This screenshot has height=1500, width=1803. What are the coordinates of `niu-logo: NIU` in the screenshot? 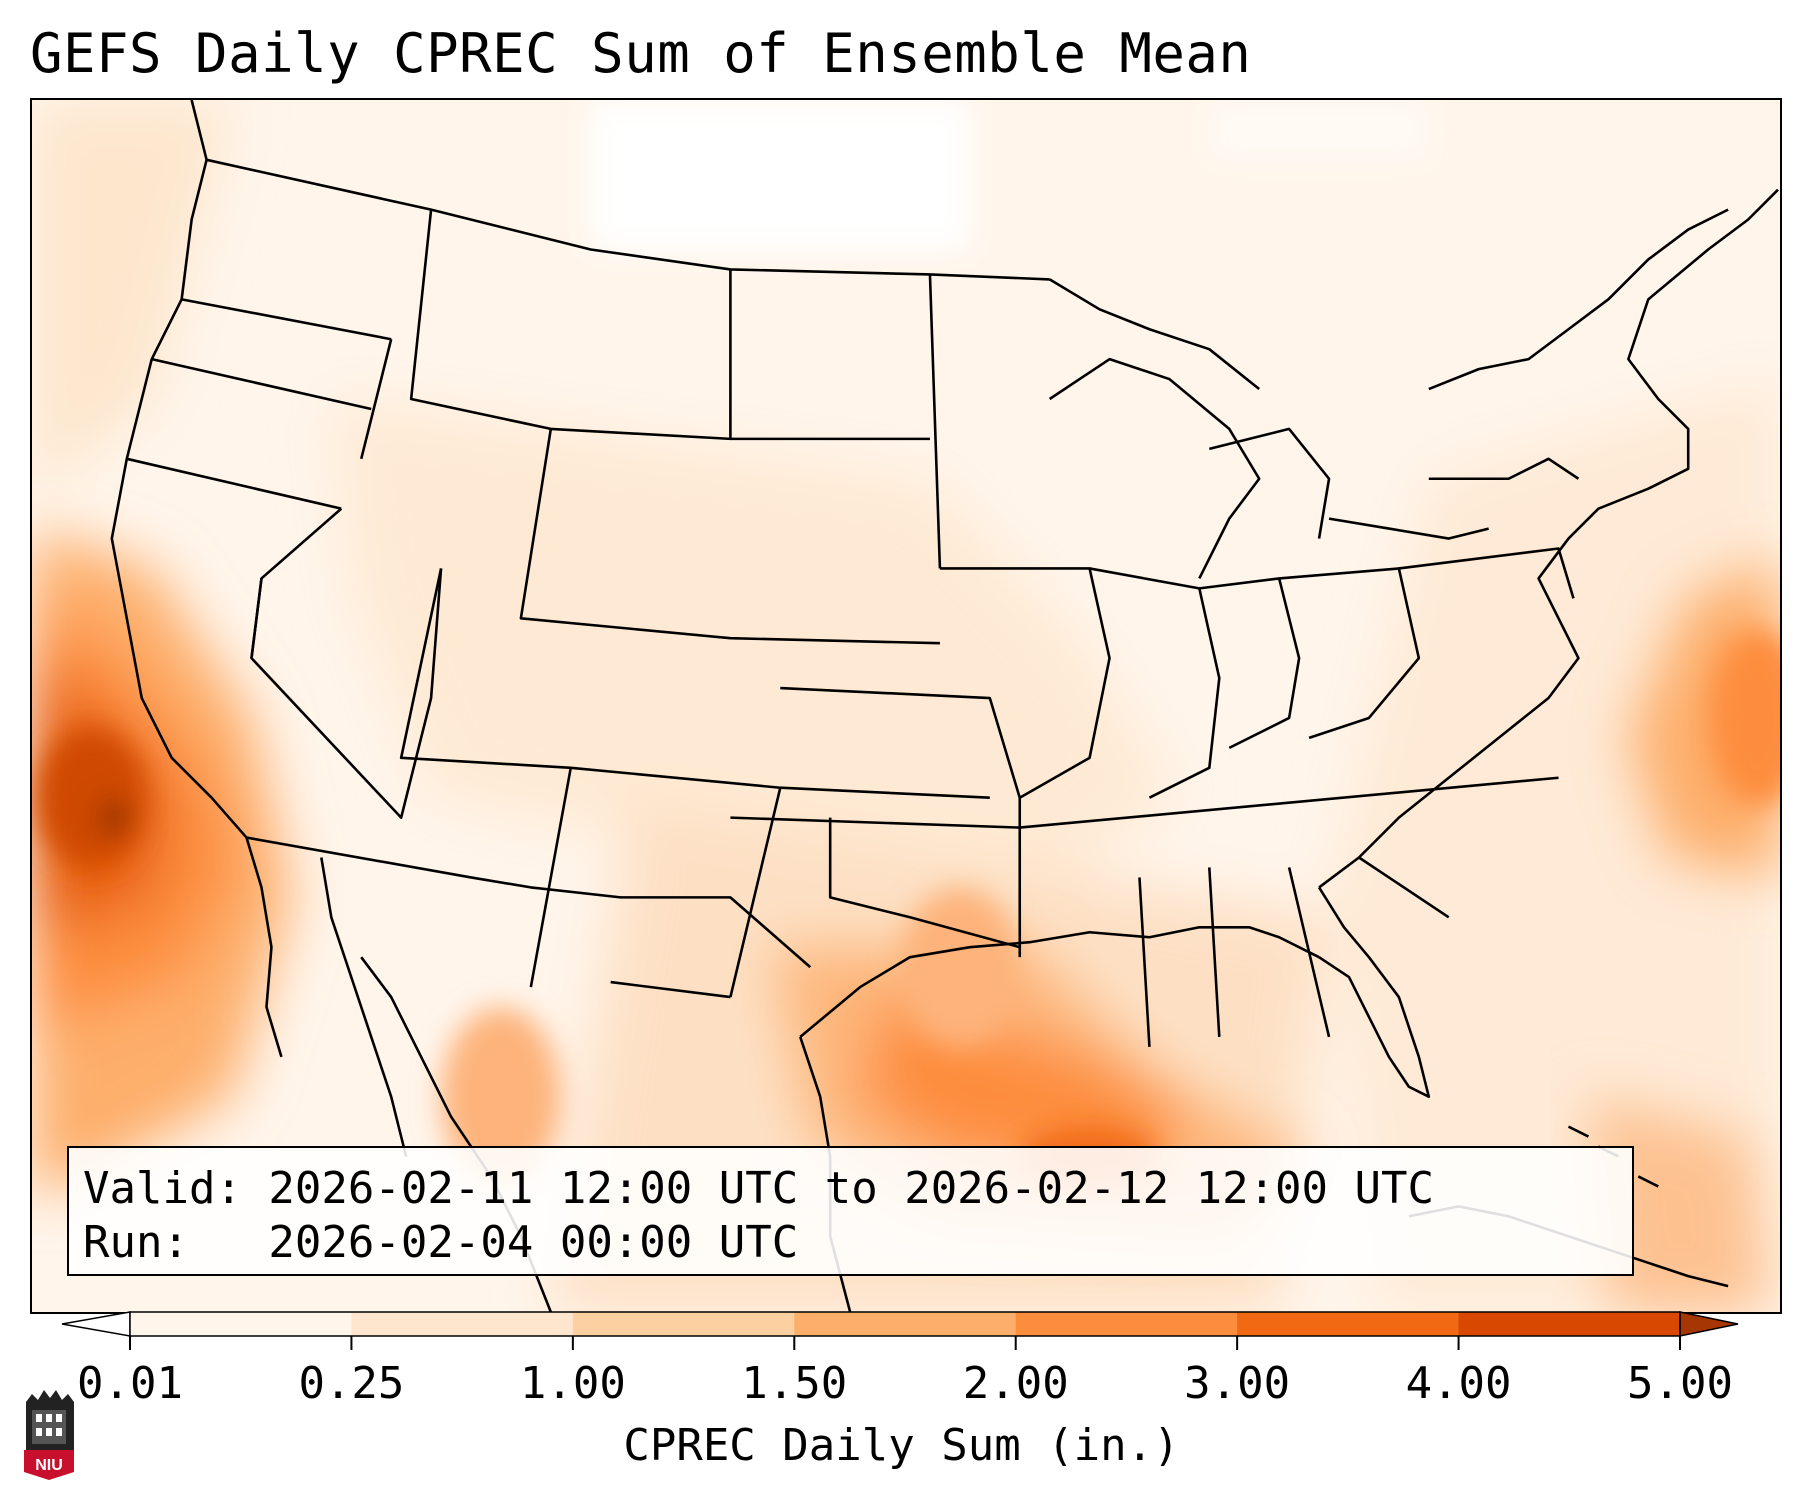 It's located at (49, 1435).